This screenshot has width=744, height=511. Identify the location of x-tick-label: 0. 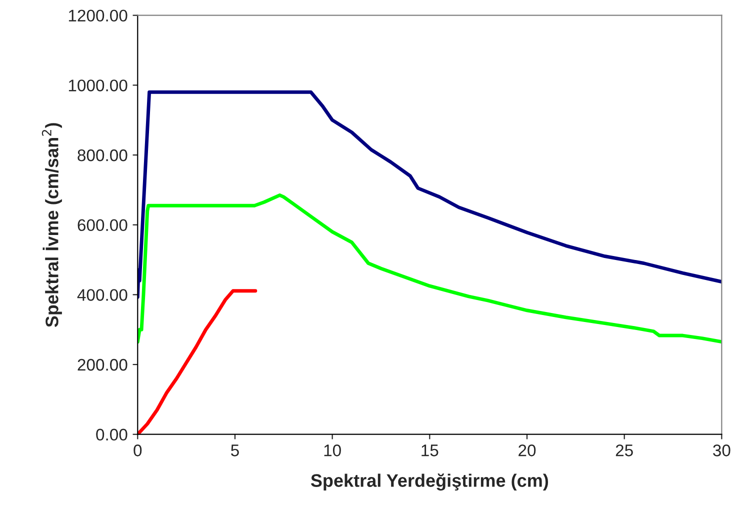
(138, 450).